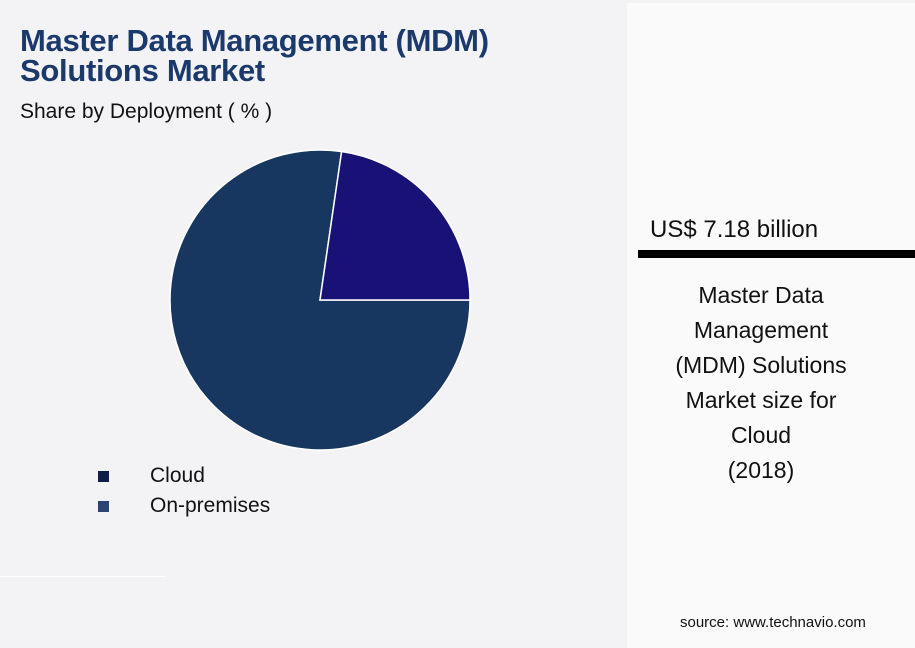  I want to click on title-line-2: Solutions Market, so click(142, 70).